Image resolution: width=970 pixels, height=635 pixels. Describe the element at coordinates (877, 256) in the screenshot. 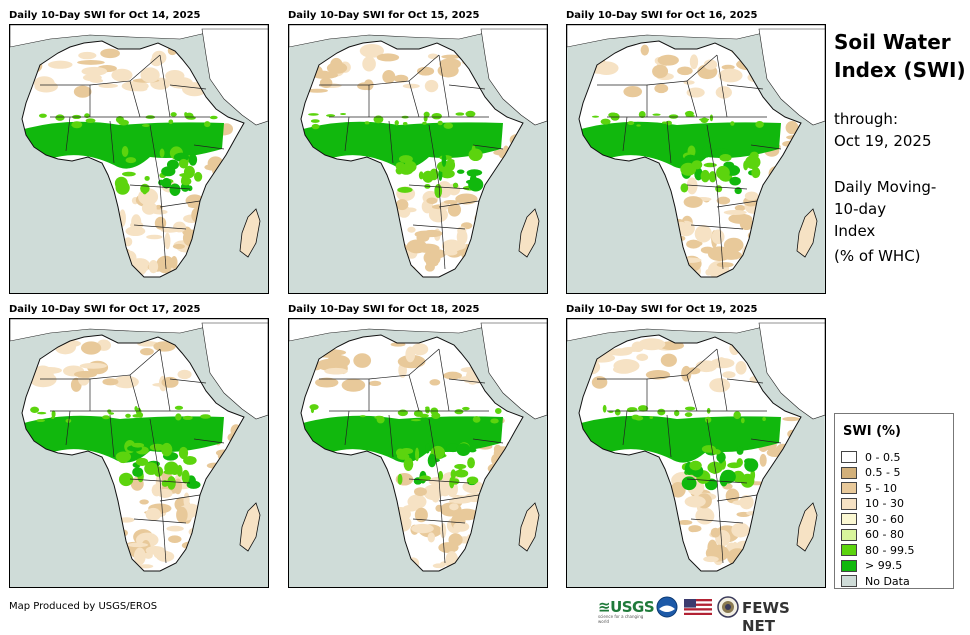

I see `description-line-4: (% of WHC)` at that location.